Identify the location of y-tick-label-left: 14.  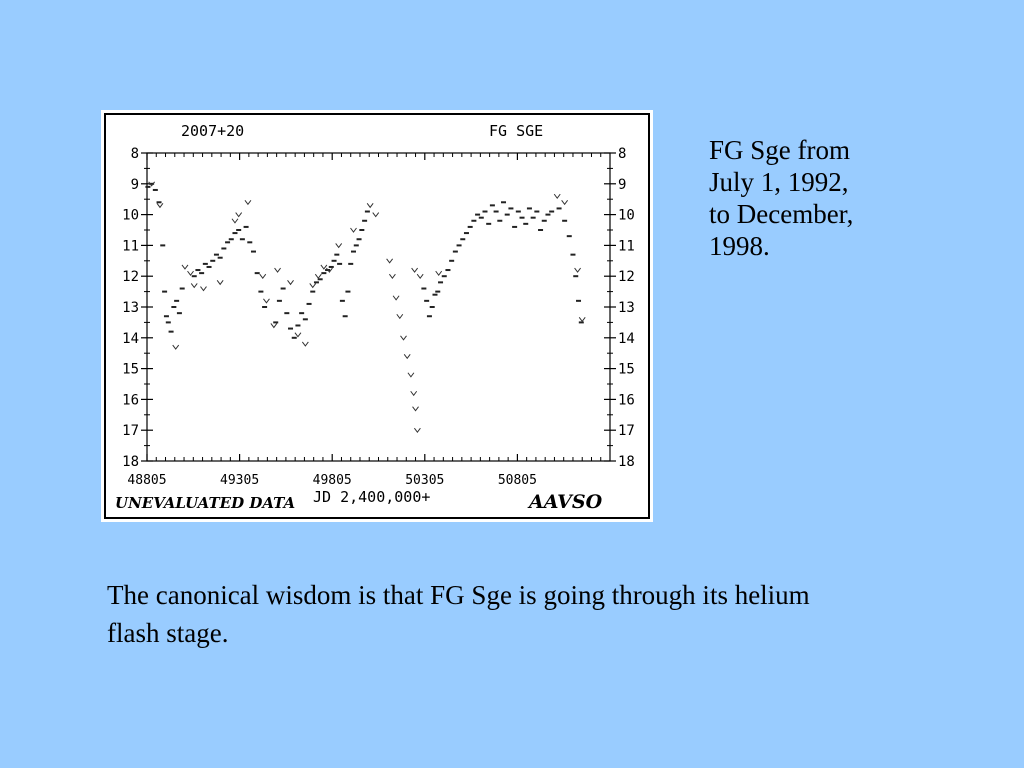
(130, 339).